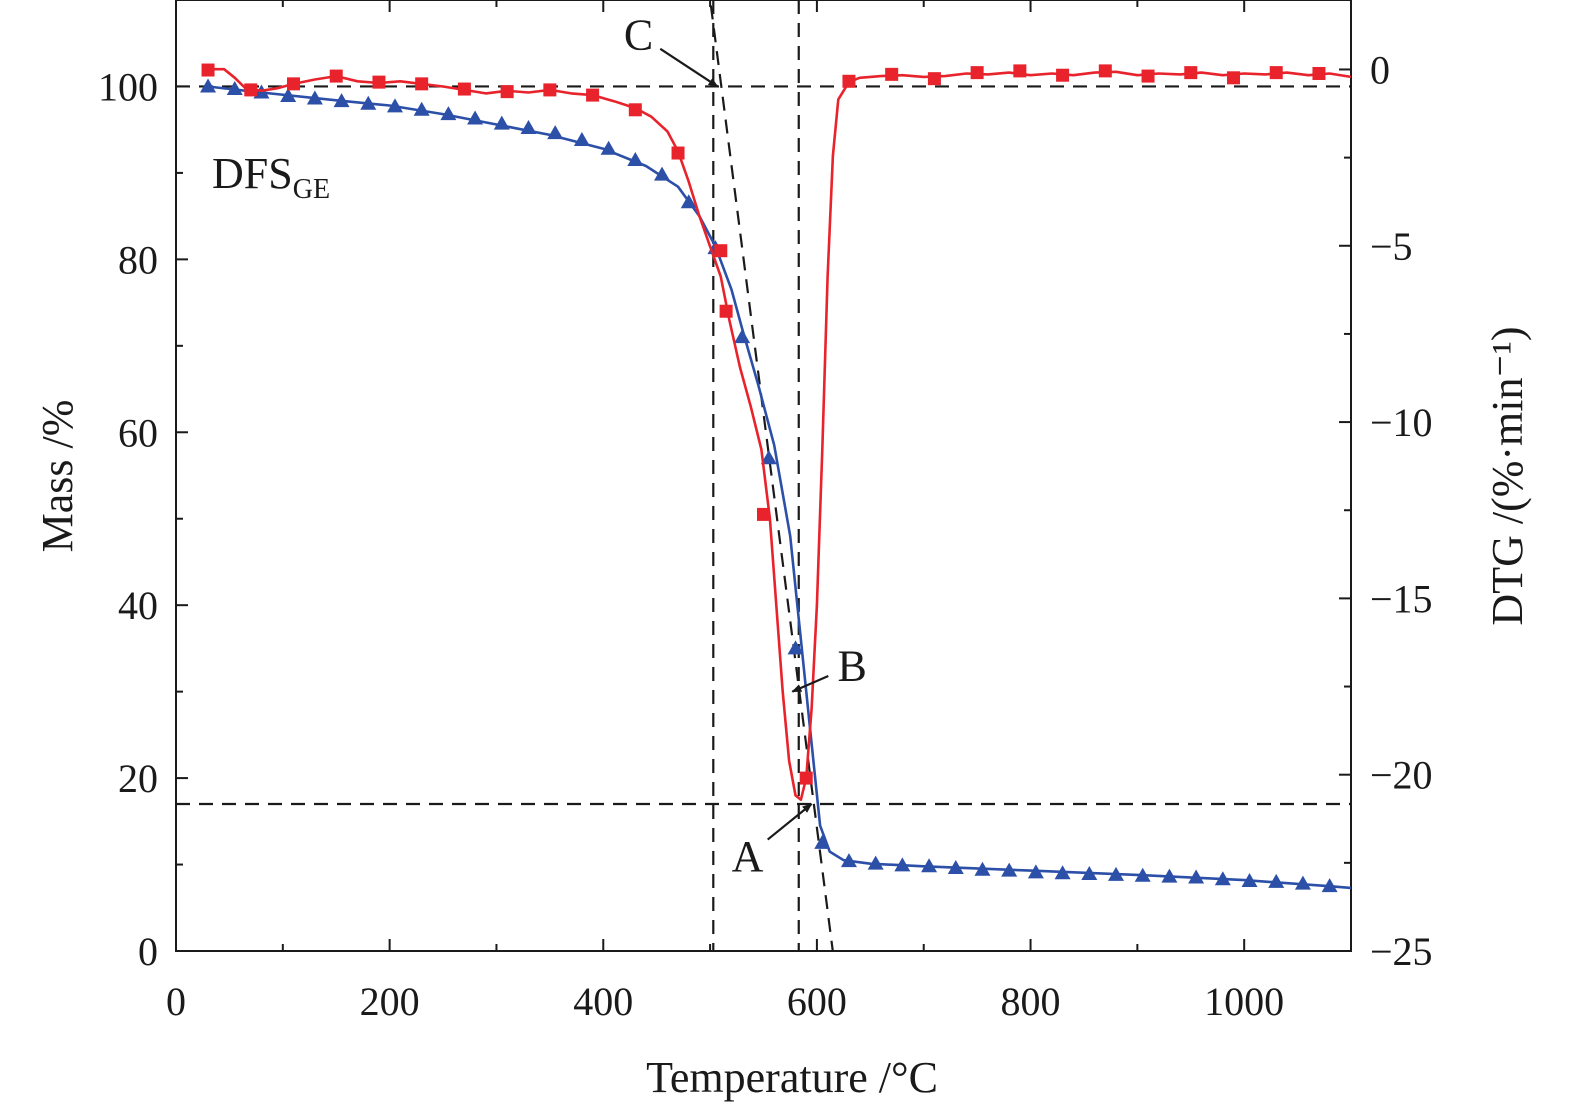 The image size is (1575, 1114). I want to click on y-right-tick-label: −25, so click(1401, 951).